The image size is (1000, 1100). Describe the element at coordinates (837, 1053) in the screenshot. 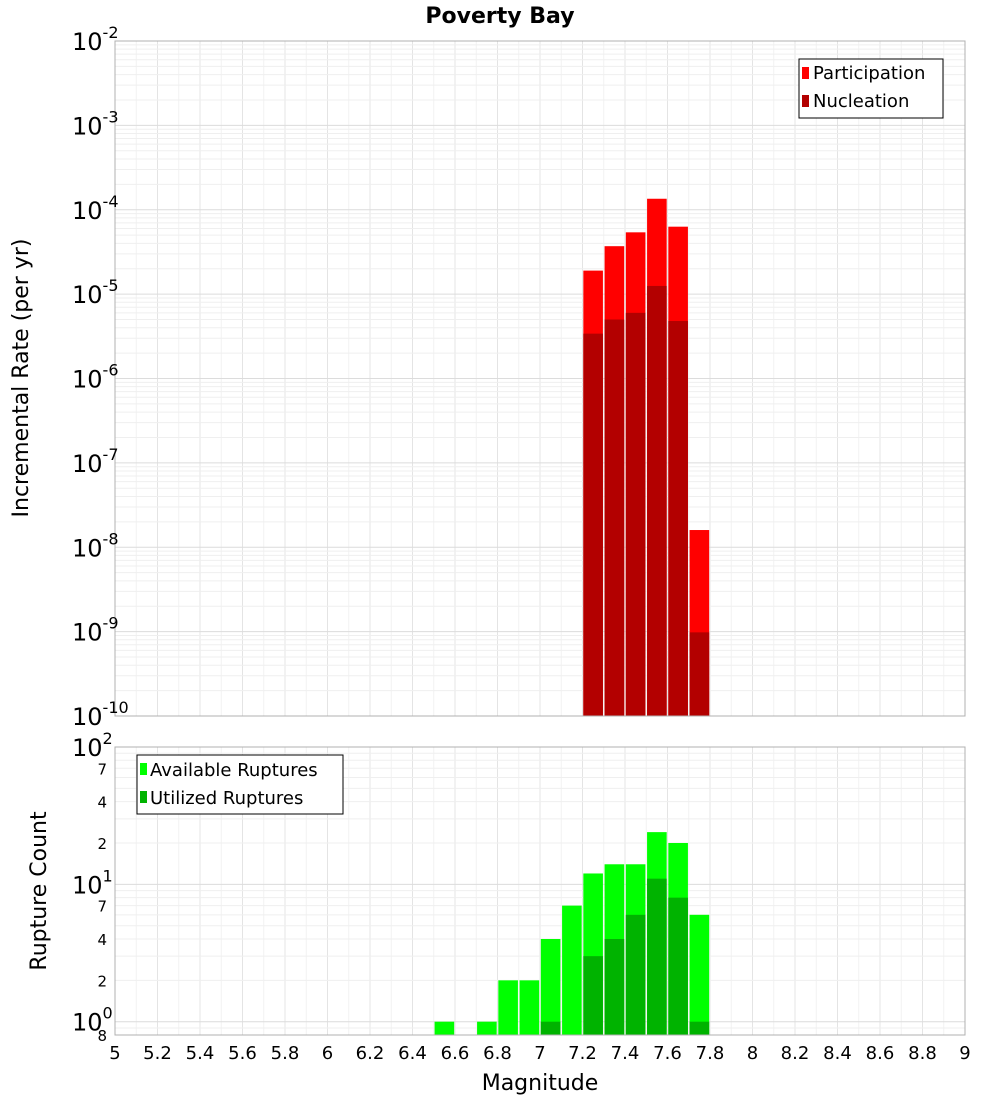

I see `x-tick-label: 8.4` at that location.